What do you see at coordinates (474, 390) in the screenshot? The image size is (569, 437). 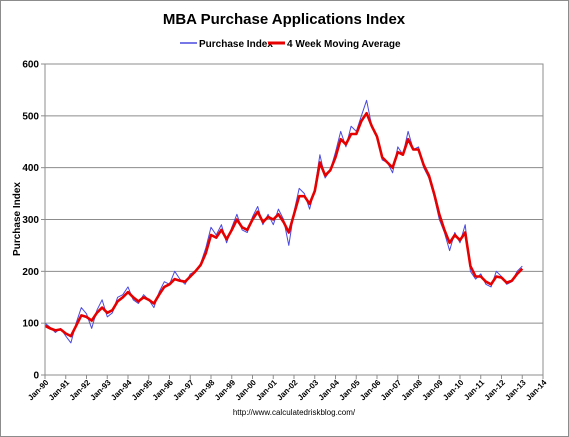 I see `x-tick-label-Jan-11: Jan-11` at bounding box center [474, 390].